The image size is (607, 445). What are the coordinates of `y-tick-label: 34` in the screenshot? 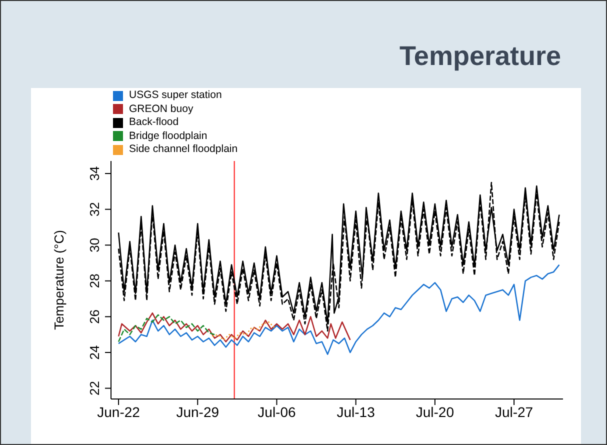 It's located at (94, 173).